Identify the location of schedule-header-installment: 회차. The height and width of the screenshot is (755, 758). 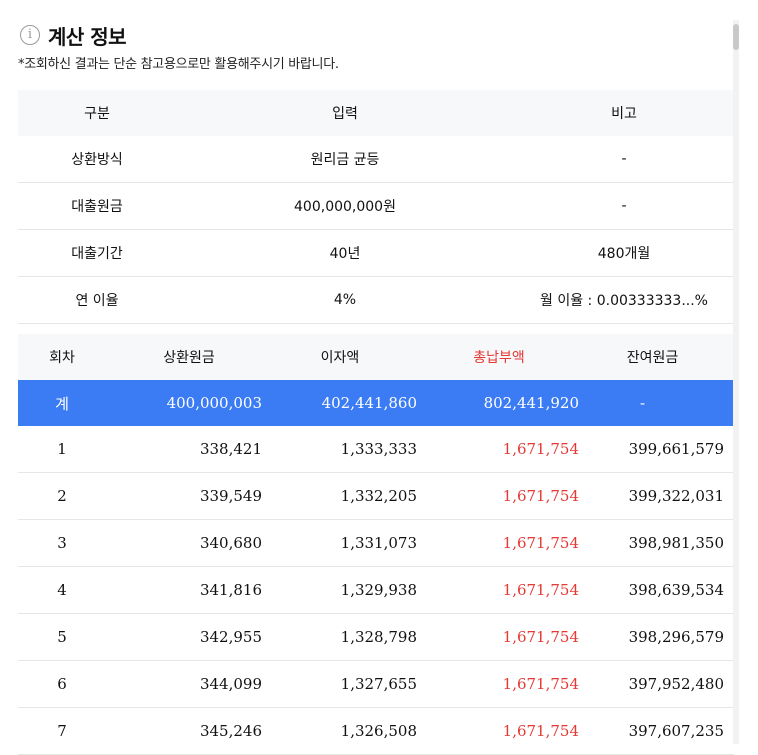
(62, 357).